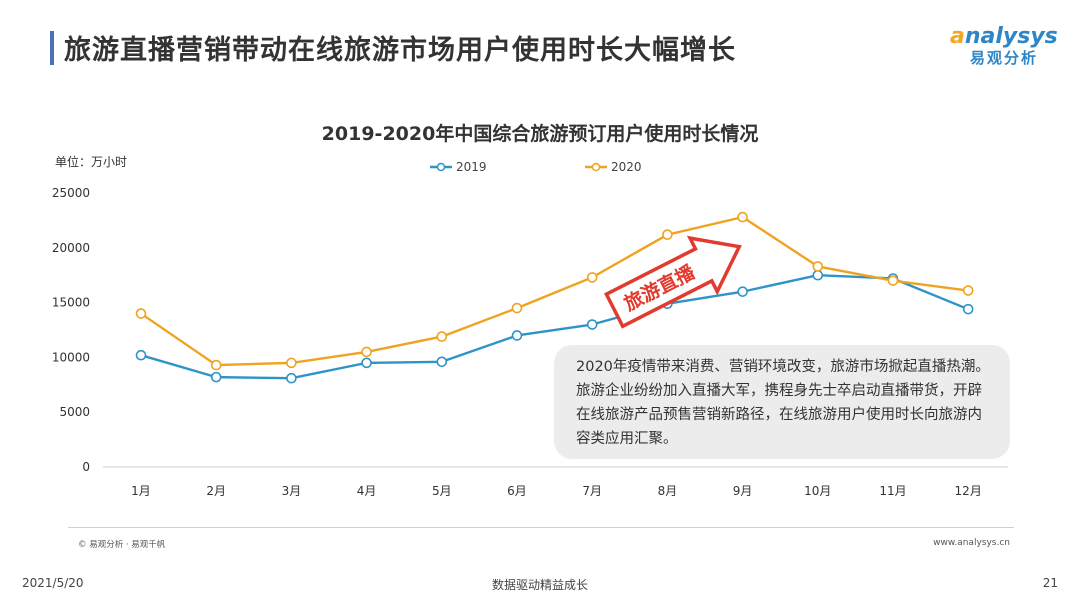 The image size is (1080, 608). What do you see at coordinates (1011, 36) in the screenshot?
I see `logo-letters: nalysys` at bounding box center [1011, 36].